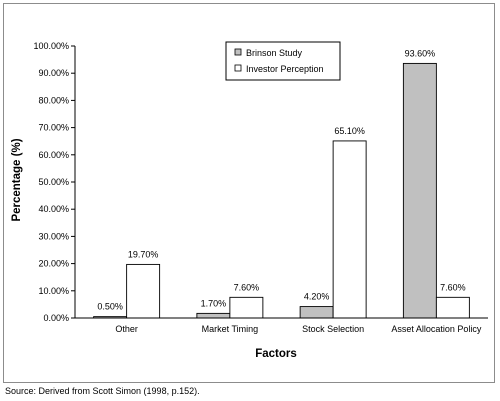 The width and height of the screenshot is (500, 401). Describe the element at coordinates (230, 329) in the screenshot. I see `x-category-label: Market Timing` at that location.